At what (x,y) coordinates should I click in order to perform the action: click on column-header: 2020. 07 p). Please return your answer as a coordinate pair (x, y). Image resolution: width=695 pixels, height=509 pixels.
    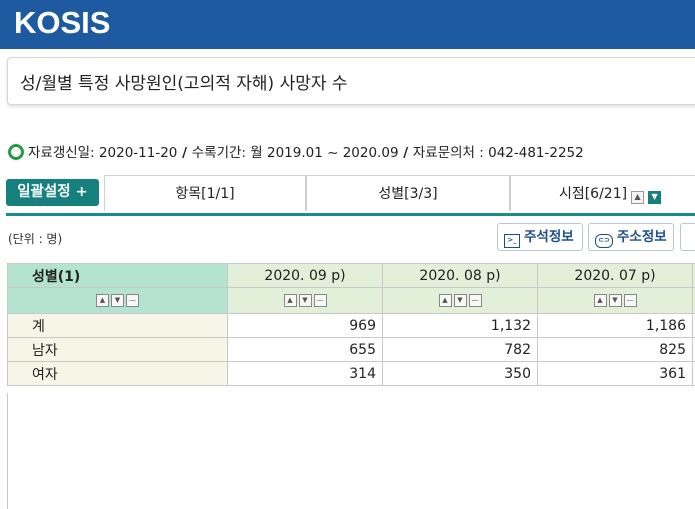
    Looking at the image, I should click on (615, 275).